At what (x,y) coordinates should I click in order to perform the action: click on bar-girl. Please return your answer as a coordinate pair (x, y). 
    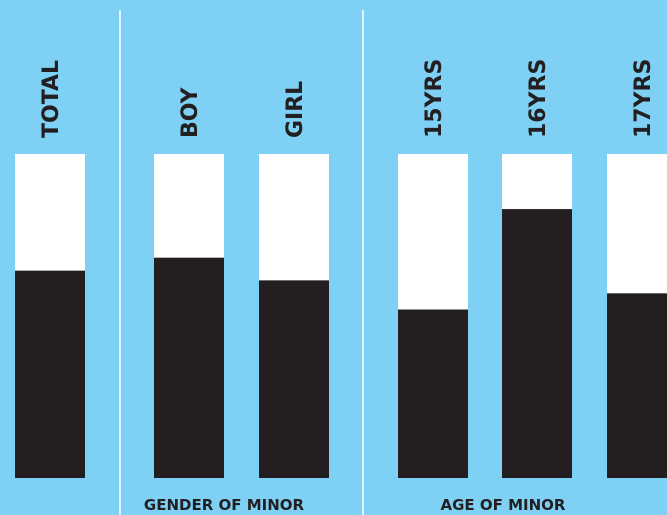
    Looking at the image, I should click on (294, 379).